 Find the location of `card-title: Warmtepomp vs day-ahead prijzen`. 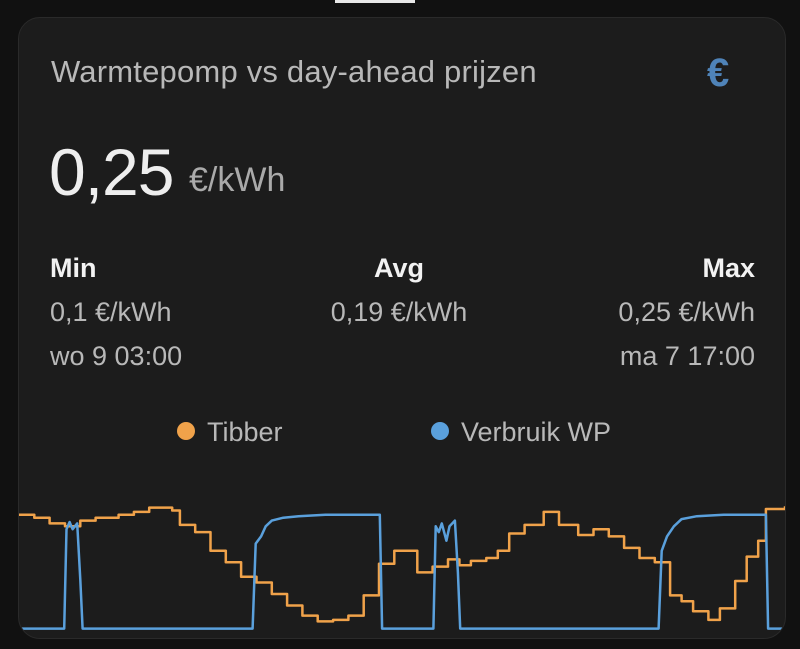

card-title: Warmtepomp vs day-ahead prijzen is located at coordinates (294, 71).